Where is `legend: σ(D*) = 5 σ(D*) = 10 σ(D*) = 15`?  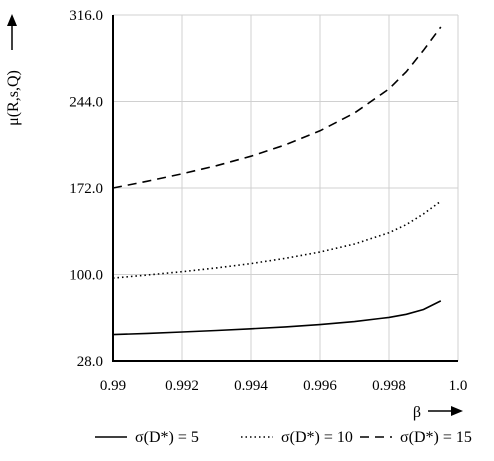
legend: σ(D*) = 5 σ(D*) = 10 σ(D*) = 15 is located at coordinates (283, 437).